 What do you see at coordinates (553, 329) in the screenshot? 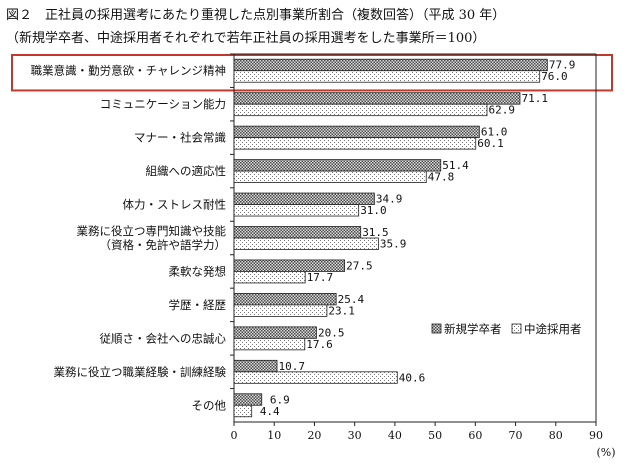
I see `legend-label: 中途採用者` at bounding box center [553, 329].